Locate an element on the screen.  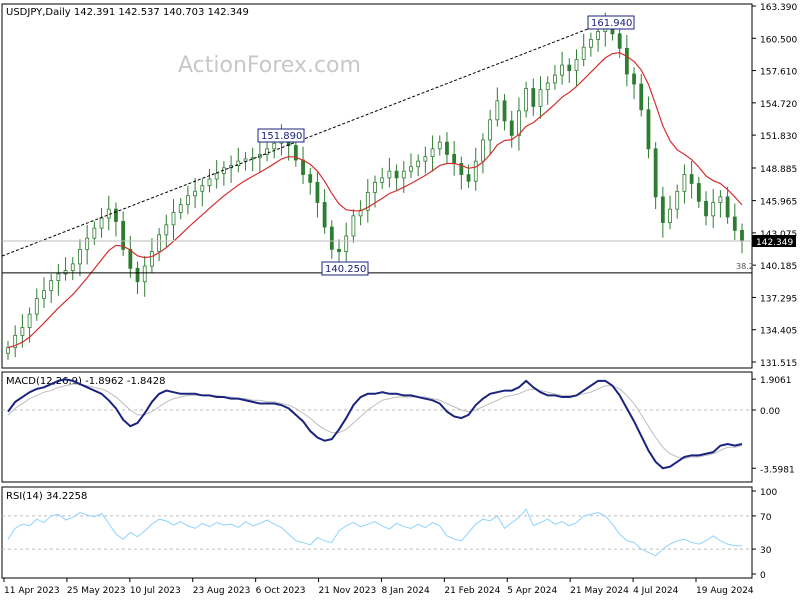
rsi-line is located at coordinates (375, 532).